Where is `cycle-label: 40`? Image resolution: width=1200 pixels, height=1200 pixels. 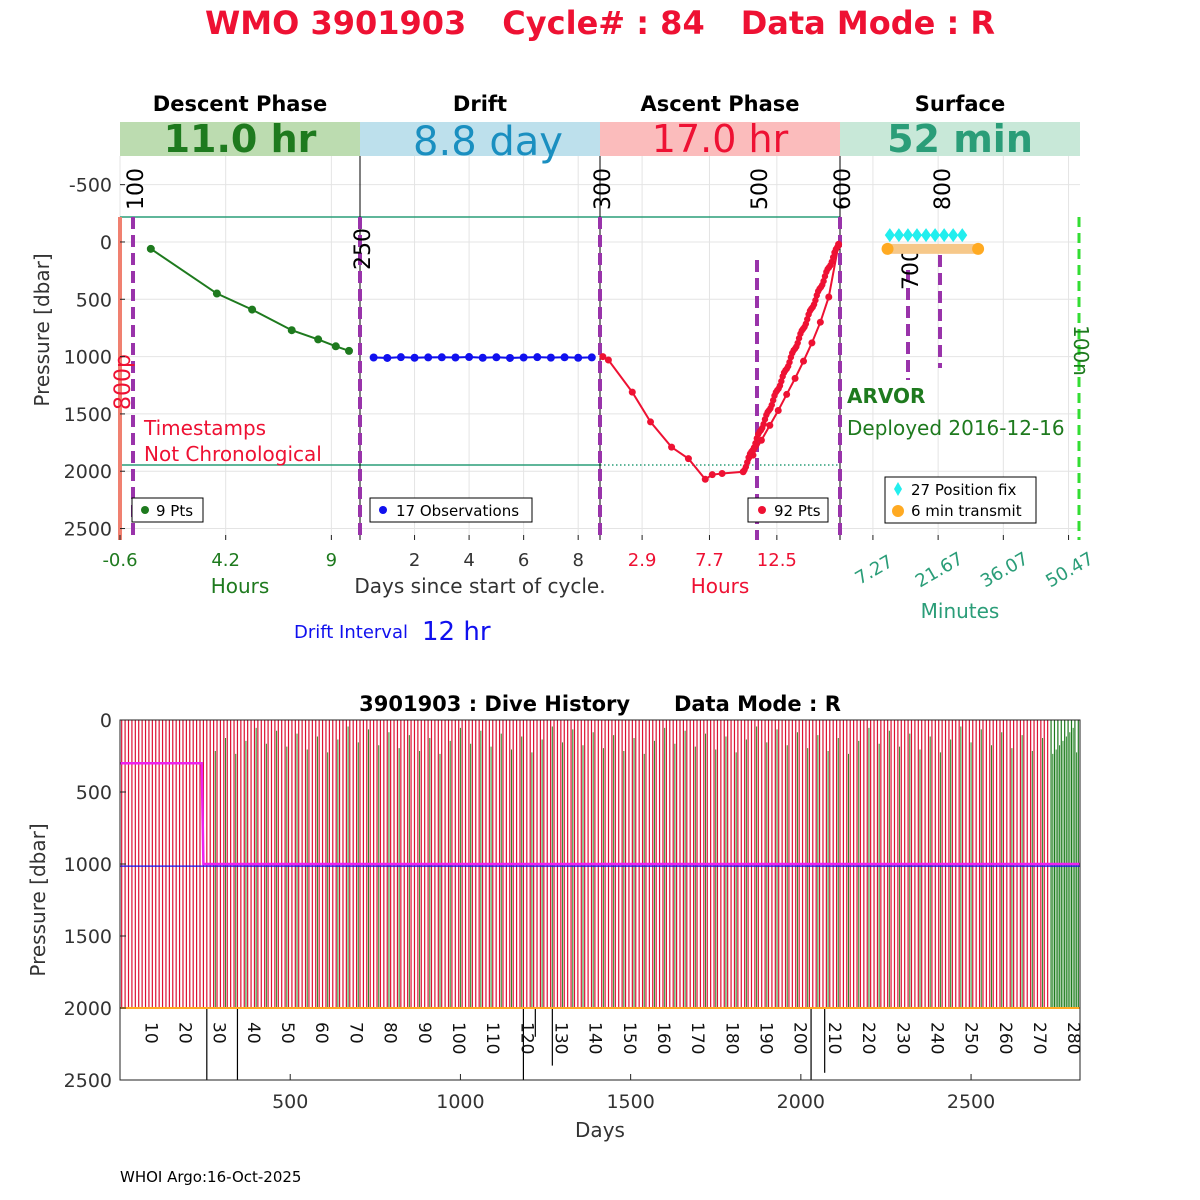
cycle-label: 40 is located at coordinates (253, 1033).